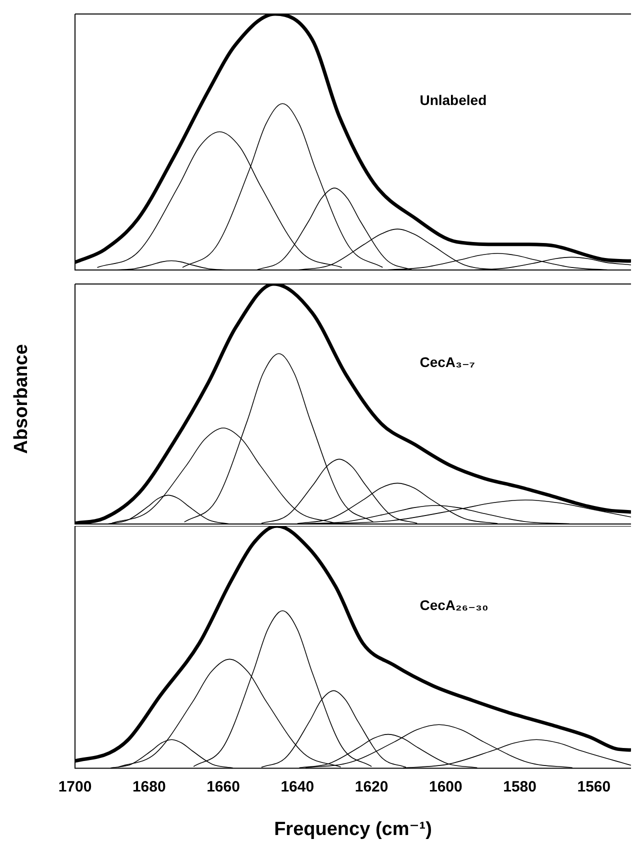 The width and height of the screenshot is (635, 853). I want to click on x-tick-label: 1600, so click(445, 787).